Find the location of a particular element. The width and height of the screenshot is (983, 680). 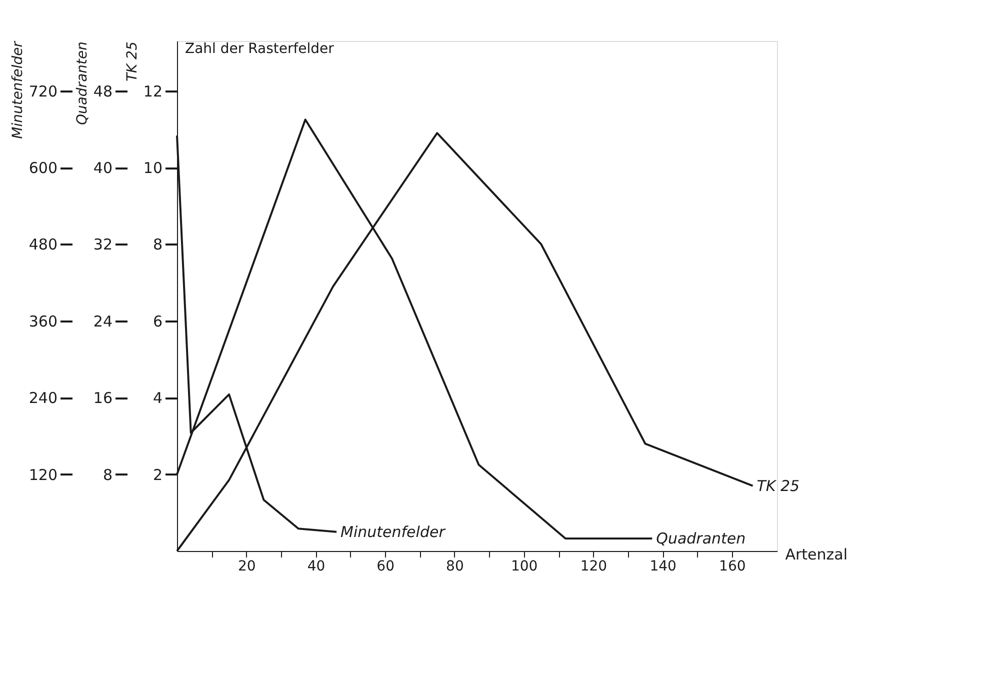

y3-tick-label: 720 is located at coordinates (43, 91).